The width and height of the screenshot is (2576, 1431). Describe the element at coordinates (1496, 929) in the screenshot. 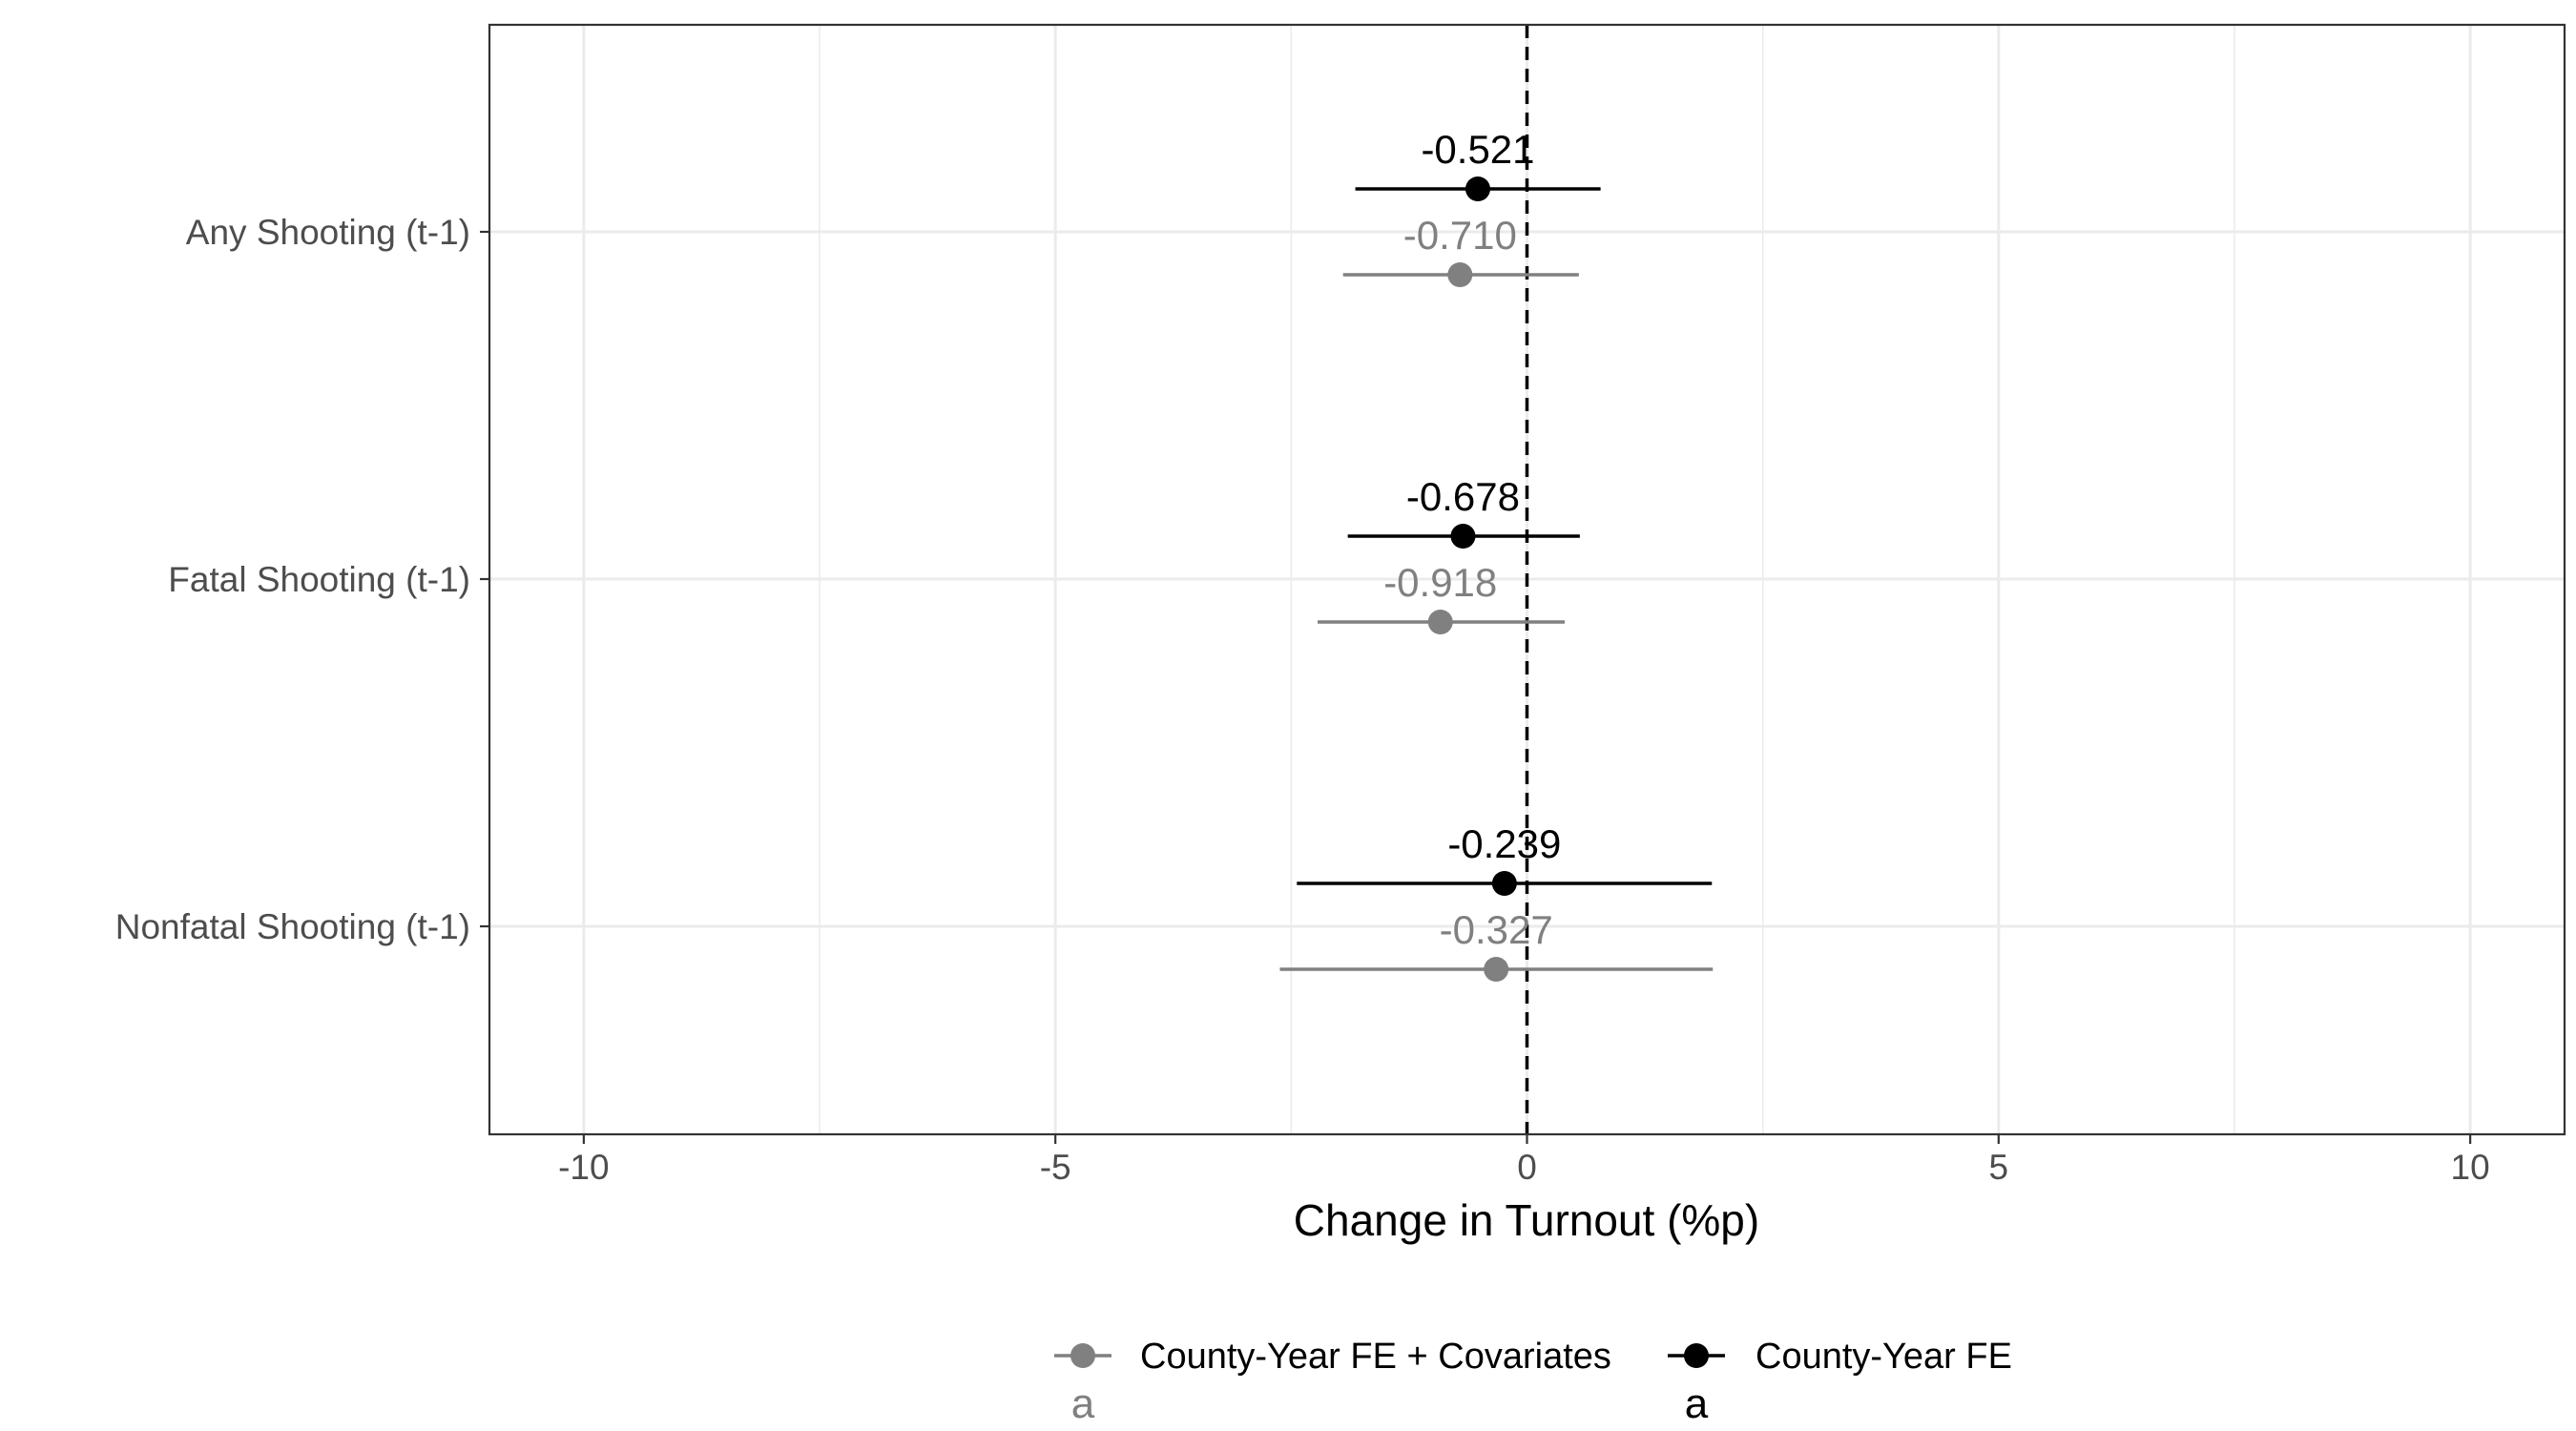

I see `estimate-label: -0.327` at that location.